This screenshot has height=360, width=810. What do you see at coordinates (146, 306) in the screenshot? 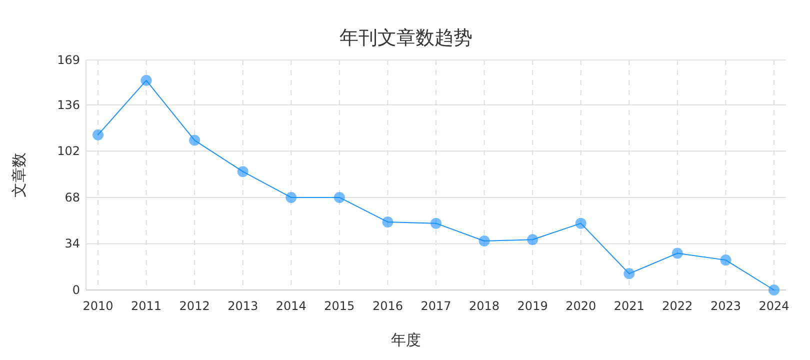
I see `x-tick-label: 2011` at bounding box center [146, 306].